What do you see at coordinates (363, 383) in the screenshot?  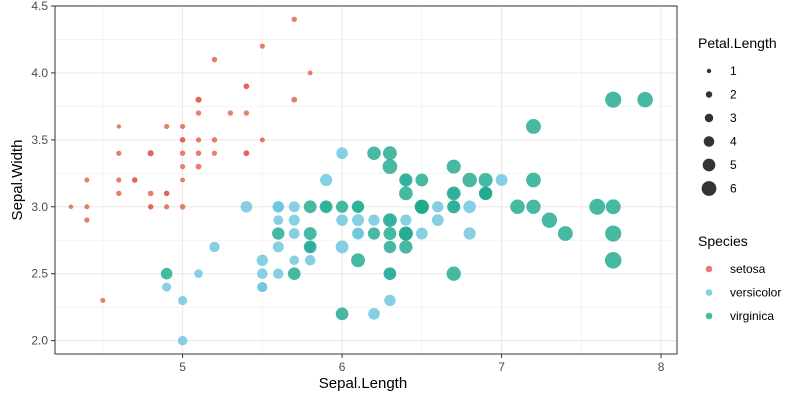 I see `x-axis-label: Sepal.Length` at bounding box center [363, 383].